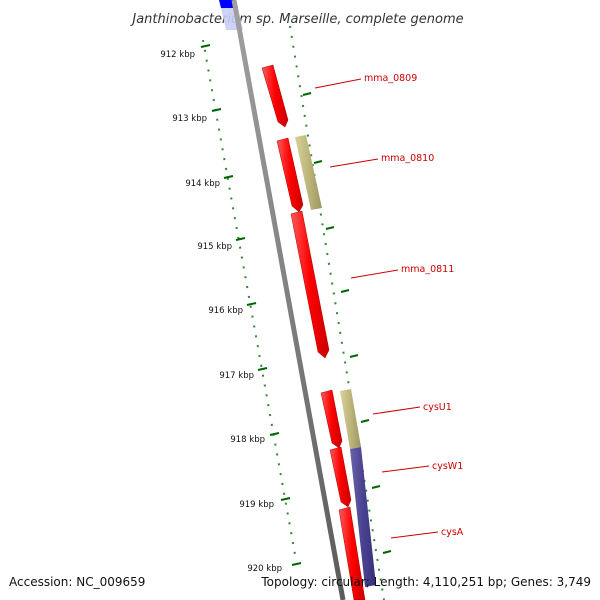 This screenshot has width=600, height=600. Describe the element at coordinates (447, 466) in the screenshot. I see `gene-label-cysW1: cysW1` at that location.